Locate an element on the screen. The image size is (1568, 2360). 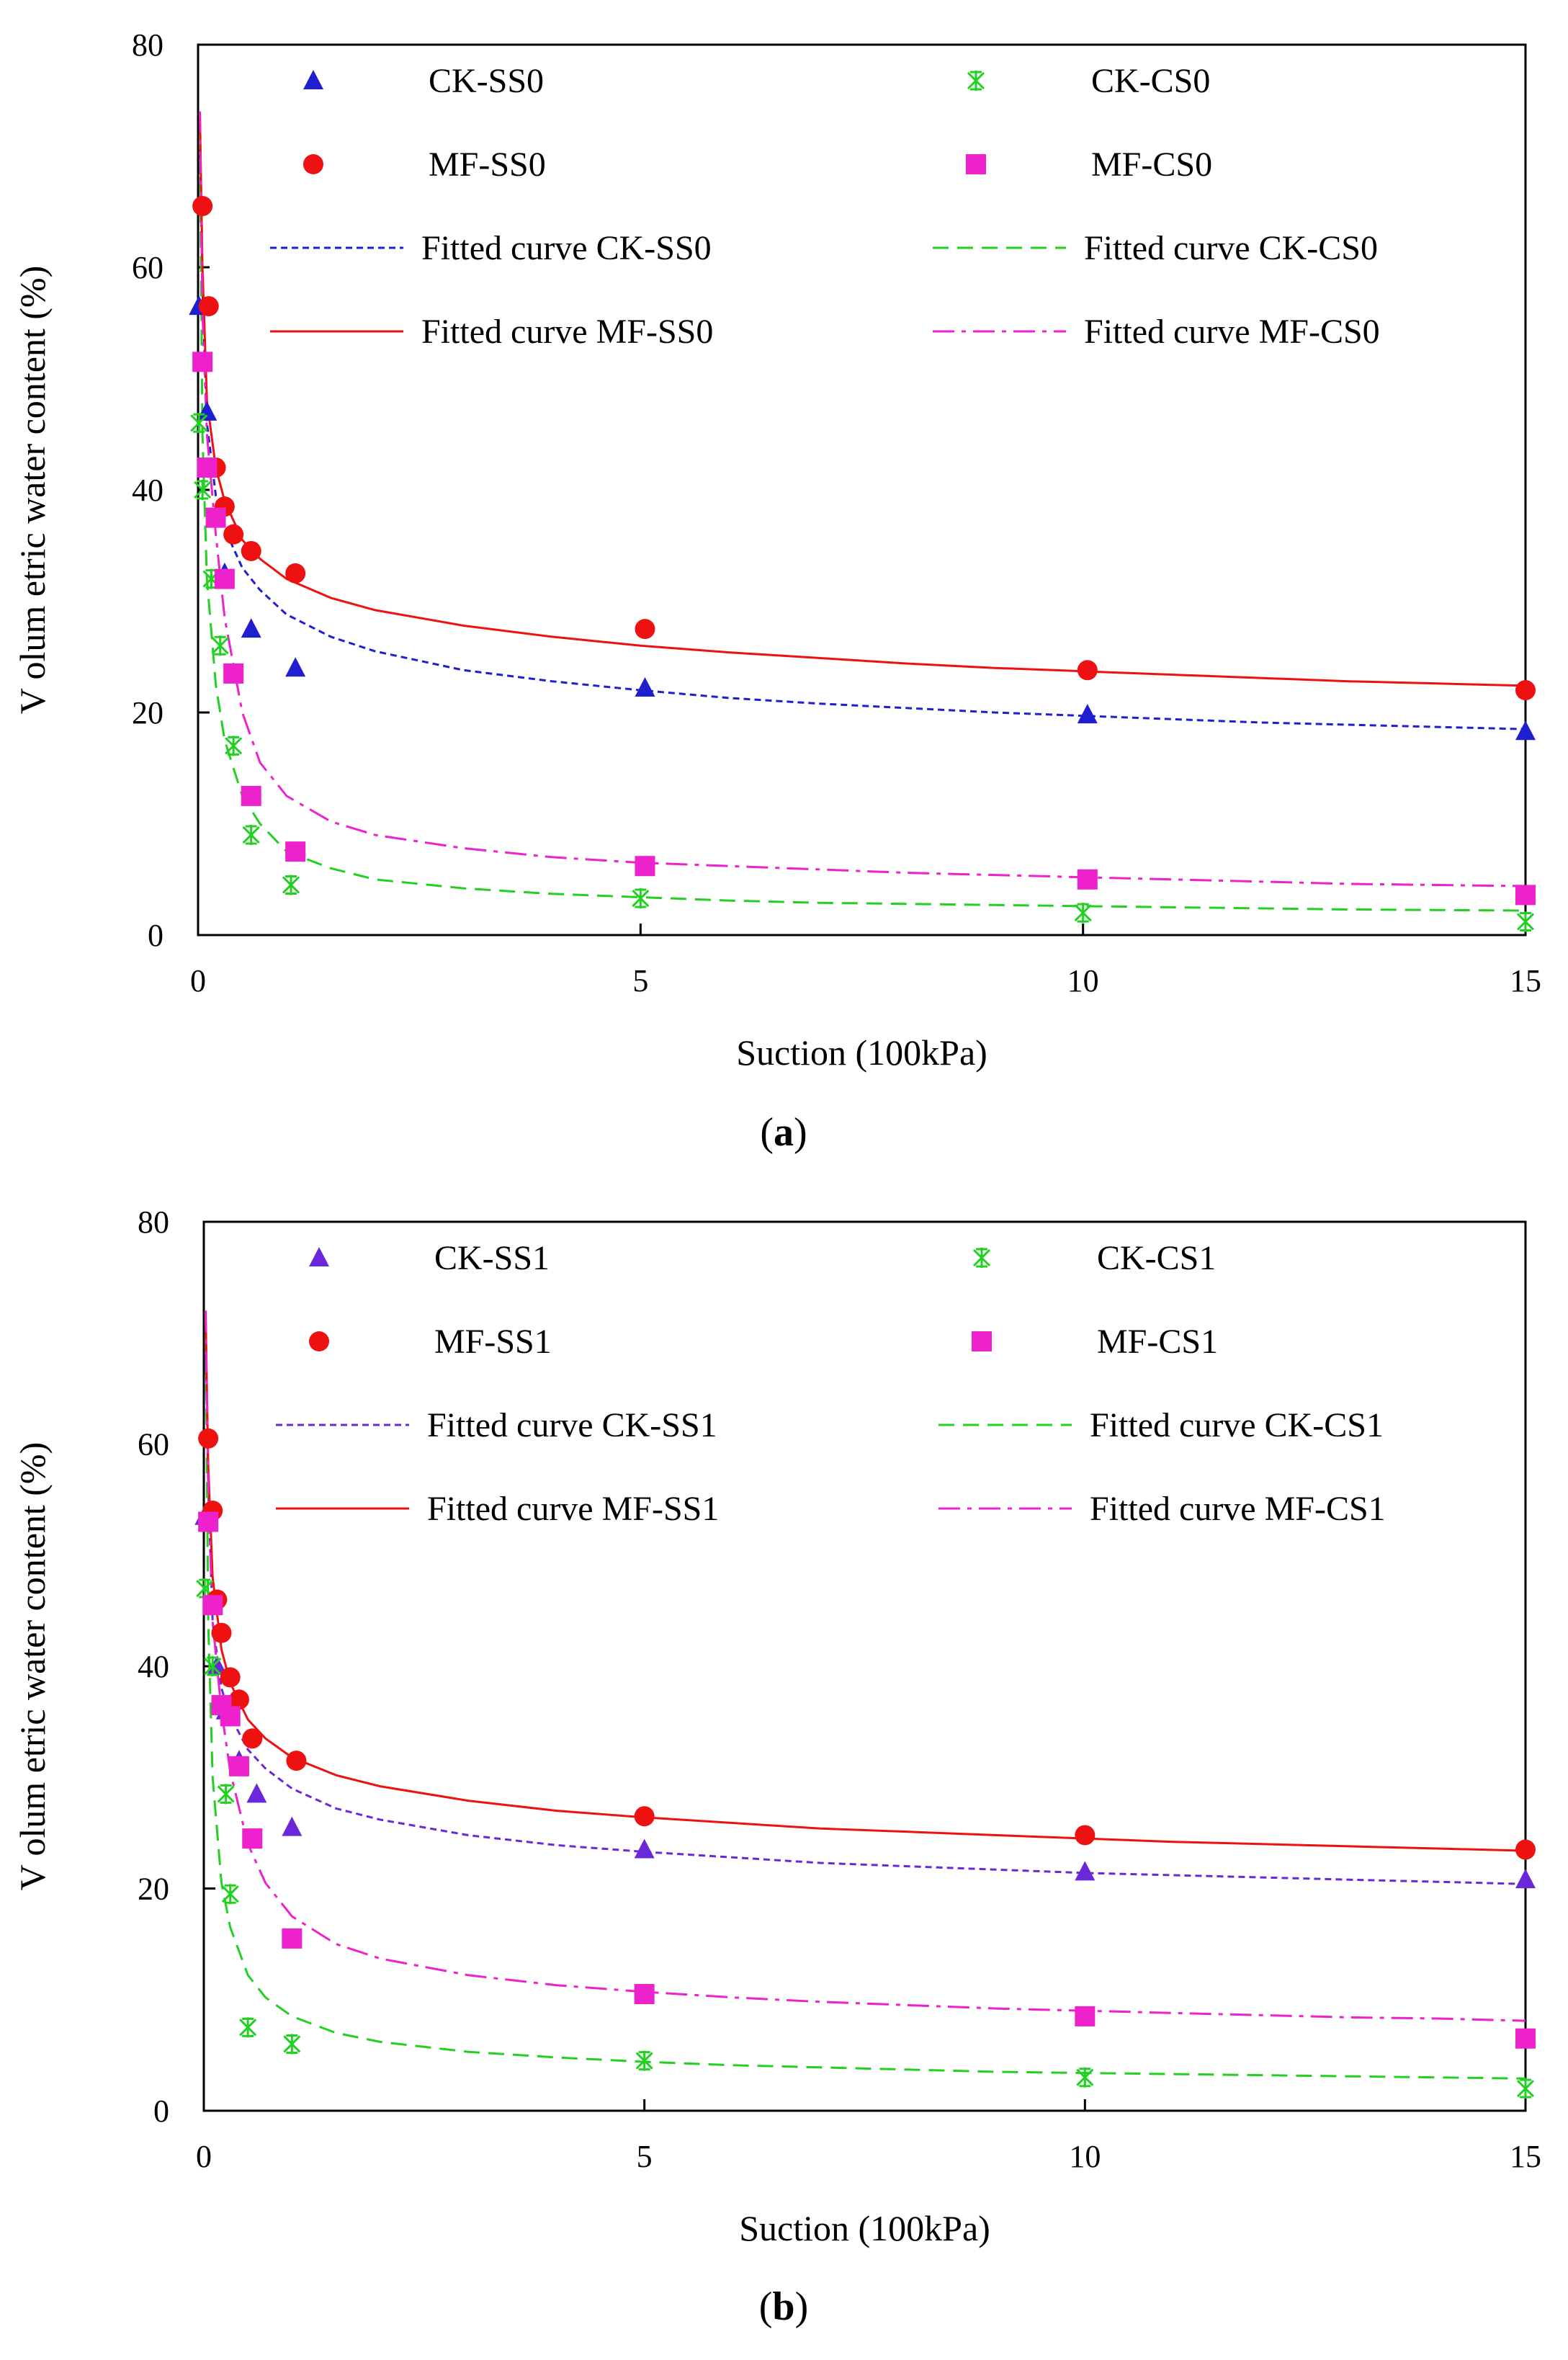
legend-label: MF-CS0 is located at coordinates (1151, 165).